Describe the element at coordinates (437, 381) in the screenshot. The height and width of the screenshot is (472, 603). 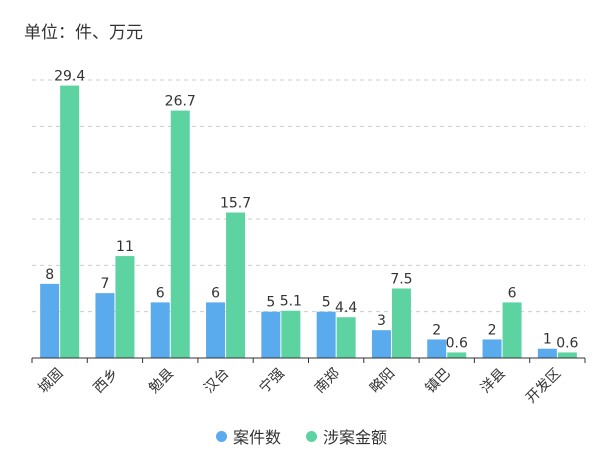
I see `x-tick-label: 镇巴` at that location.